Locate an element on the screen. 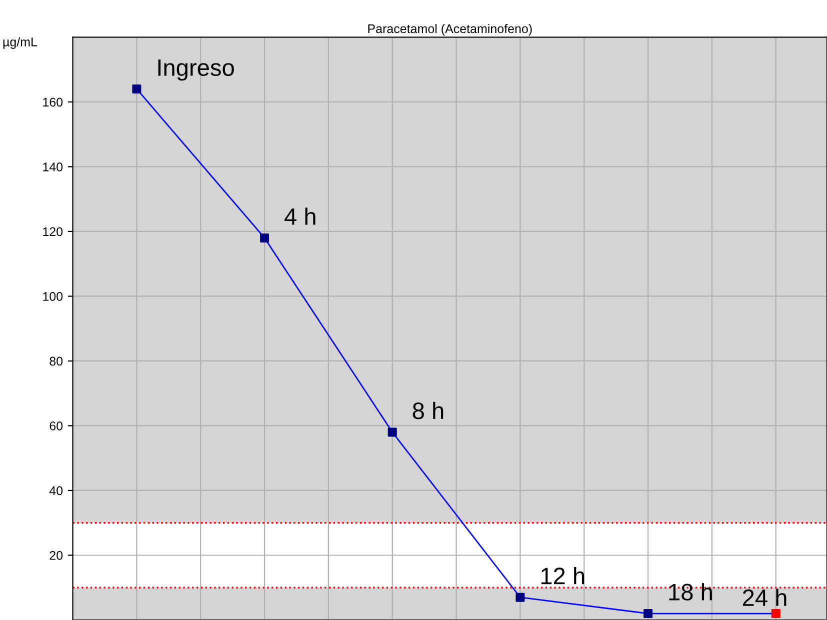  annotation: 12 h is located at coordinates (562, 575).